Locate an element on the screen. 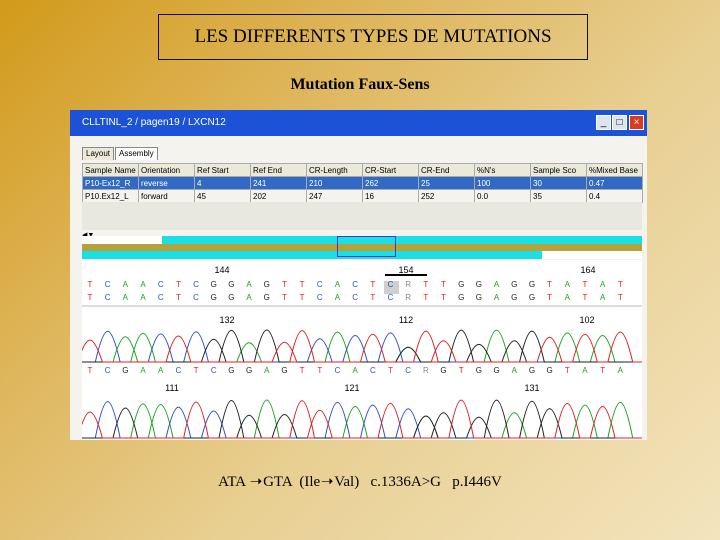  tab-layout: Layout is located at coordinates (98, 153).